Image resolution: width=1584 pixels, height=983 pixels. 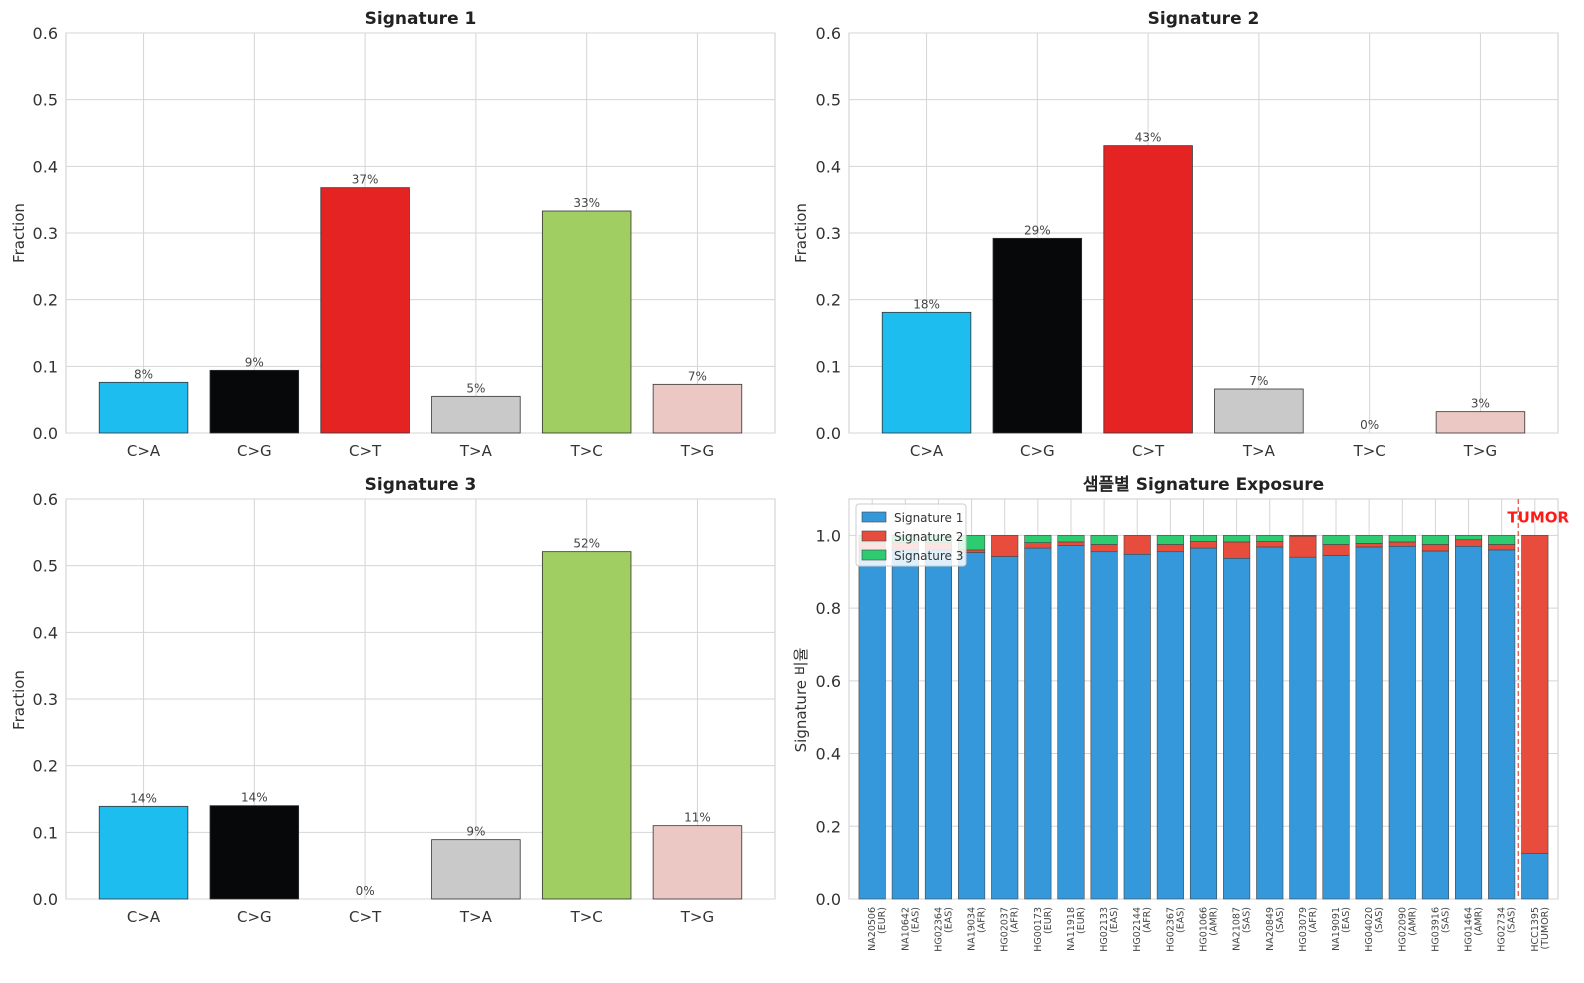 I want to click on sample-label: NA11918(EUR), so click(x=1076, y=929).